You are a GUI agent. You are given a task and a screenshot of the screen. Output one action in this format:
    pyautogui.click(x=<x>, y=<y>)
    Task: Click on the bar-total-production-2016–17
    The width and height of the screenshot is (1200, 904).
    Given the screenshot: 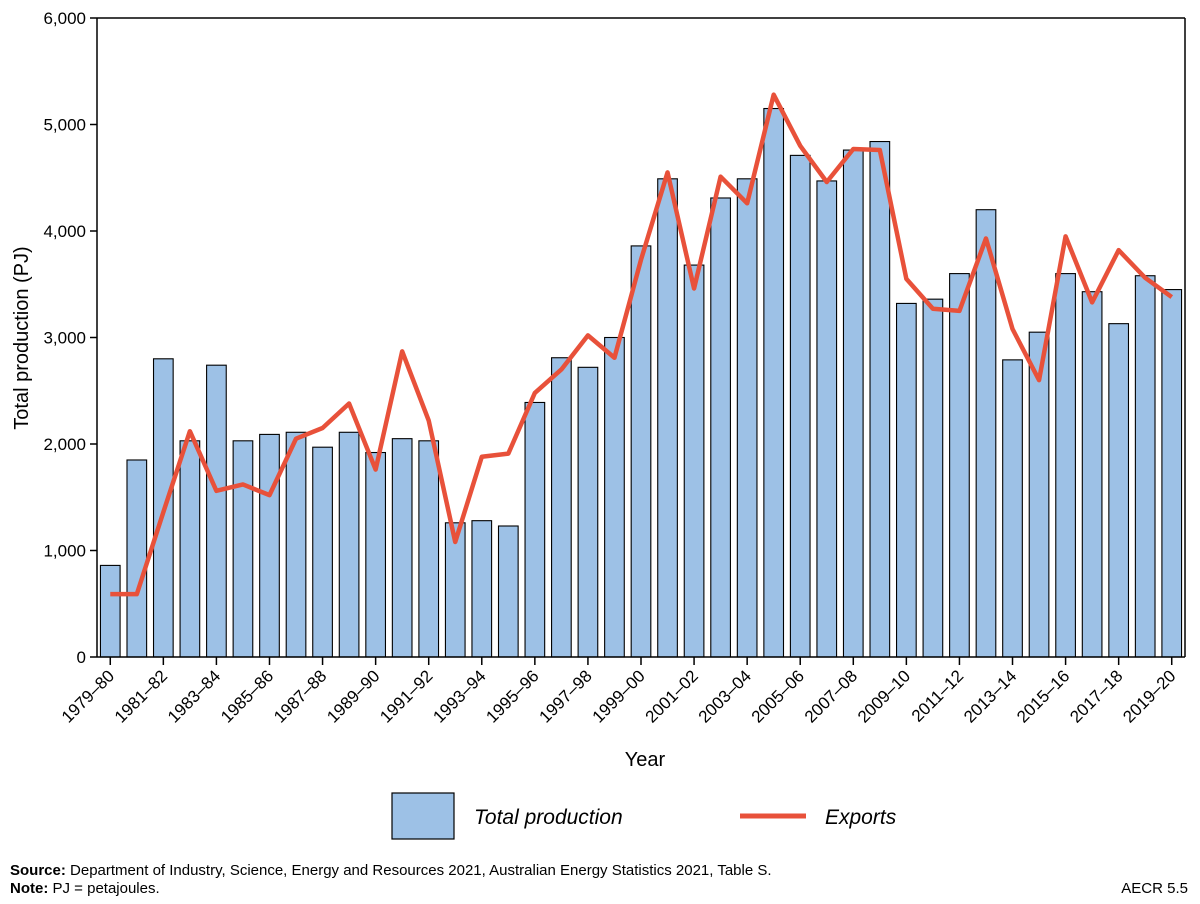 What is the action you would take?
    pyautogui.click(x=1092, y=474)
    